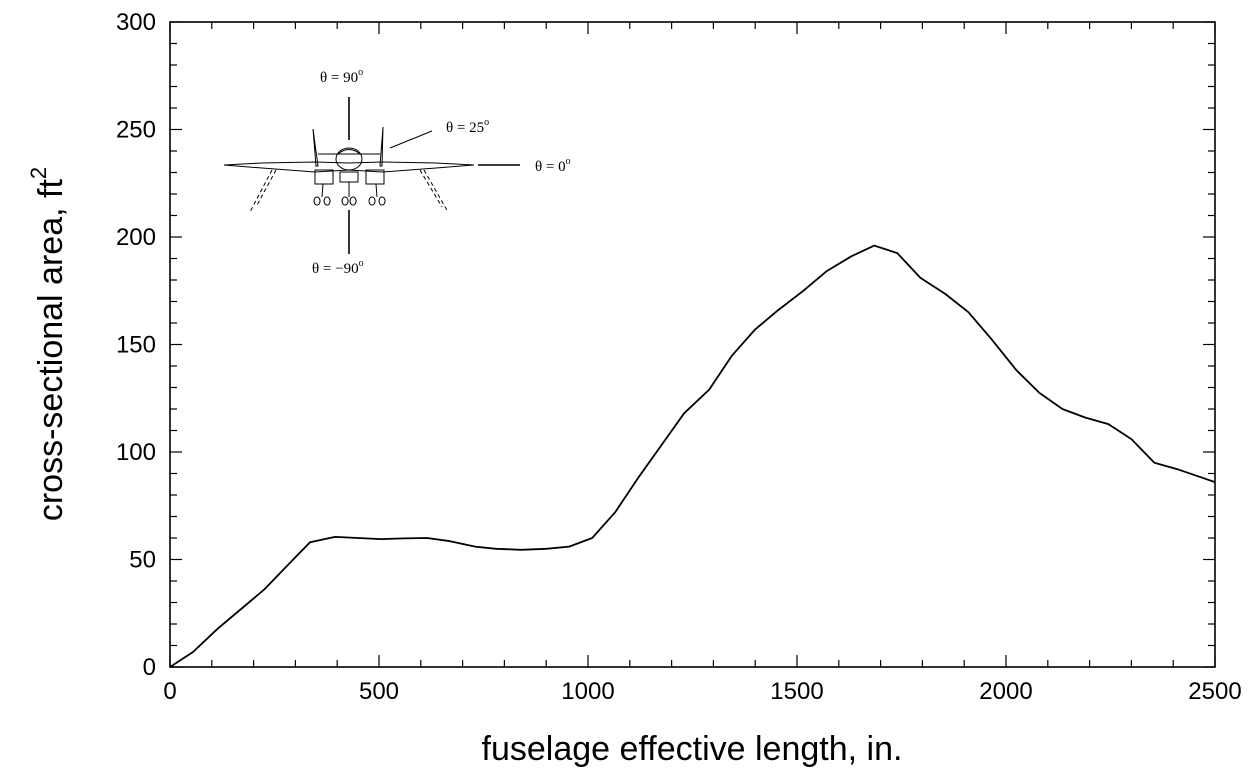  What do you see at coordinates (692, 749) in the screenshot?
I see `x-axis-title: fuselage effective length, in.` at bounding box center [692, 749].